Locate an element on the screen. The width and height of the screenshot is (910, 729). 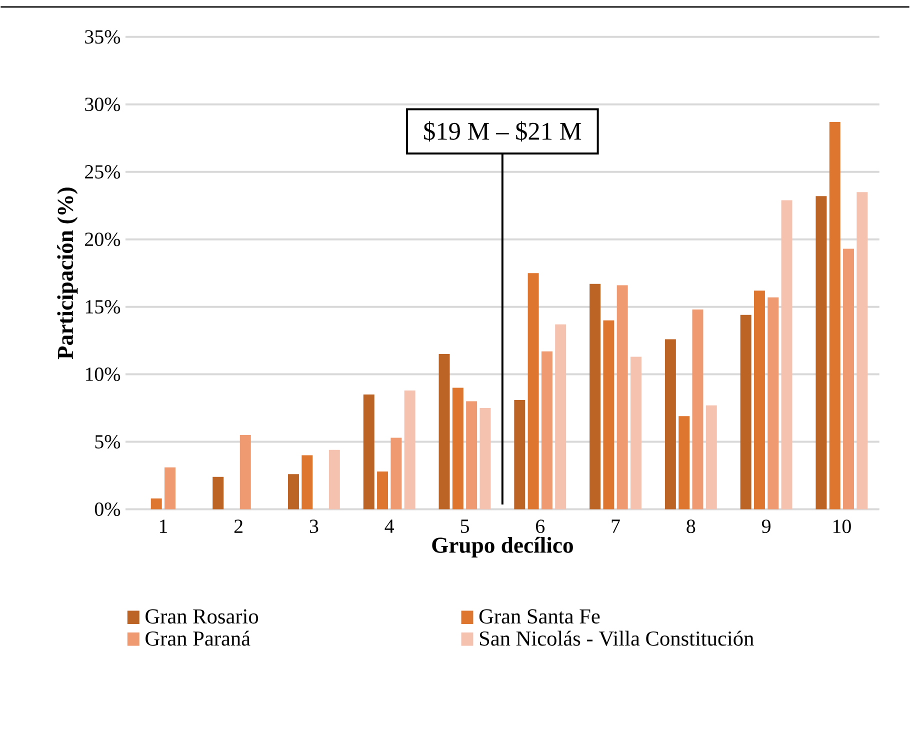
legend-label: San Nicolás - Villa Constitución is located at coordinates (617, 638).